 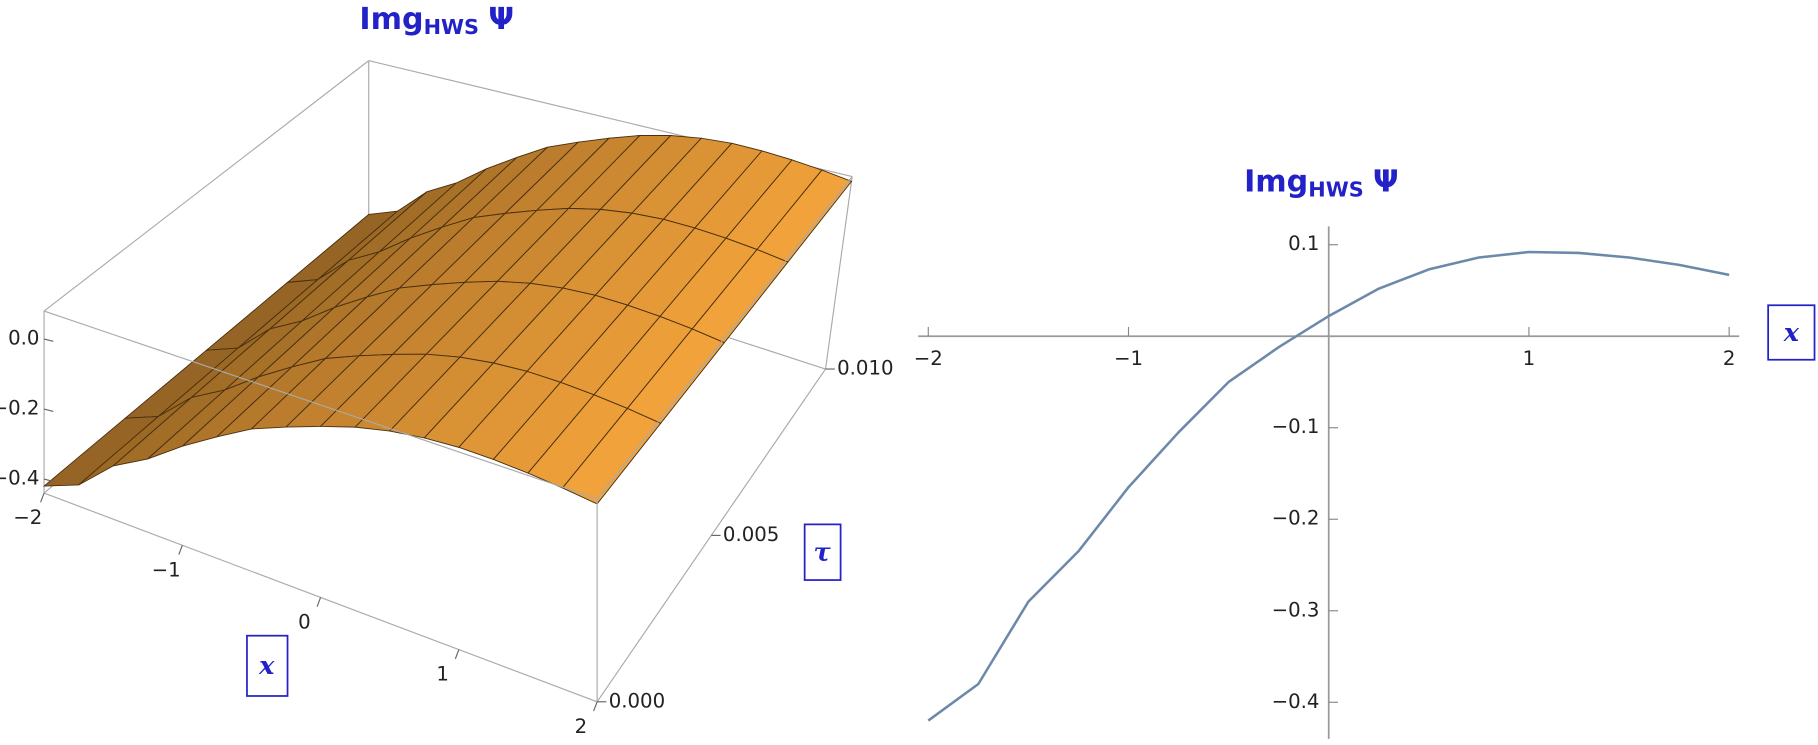 What do you see at coordinates (1296, 426) in the screenshot?
I see `y-tick-label: −0.1` at bounding box center [1296, 426].